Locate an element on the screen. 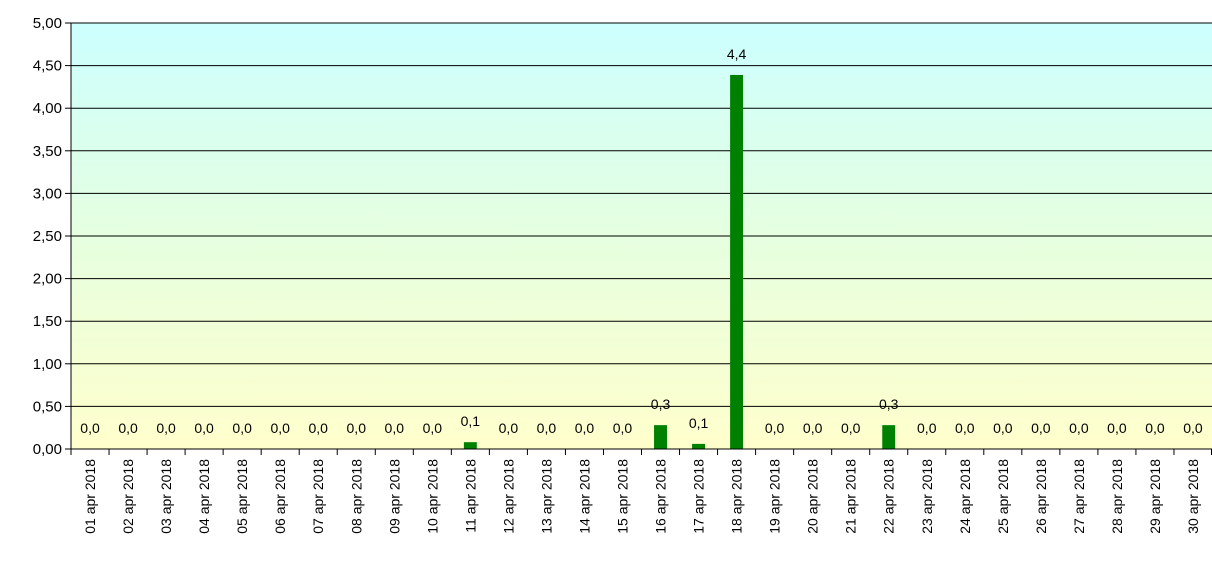  x-tick-label: 12 apr 2018 is located at coordinates (508, 496).